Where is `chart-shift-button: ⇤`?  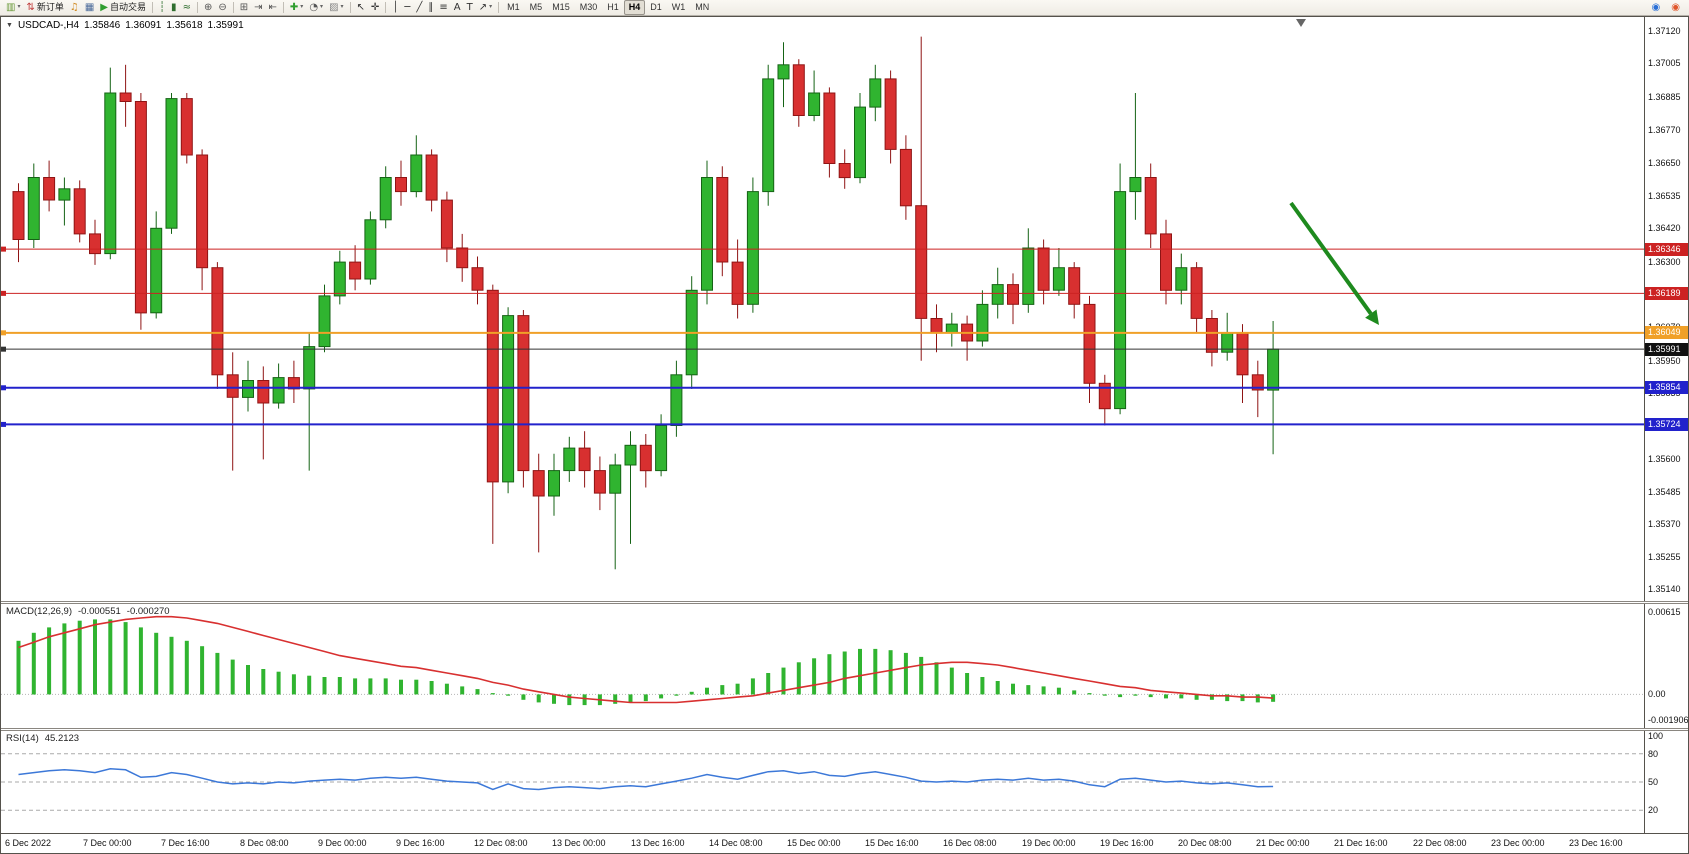 chart-shift-button: ⇤ is located at coordinates (273, 7).